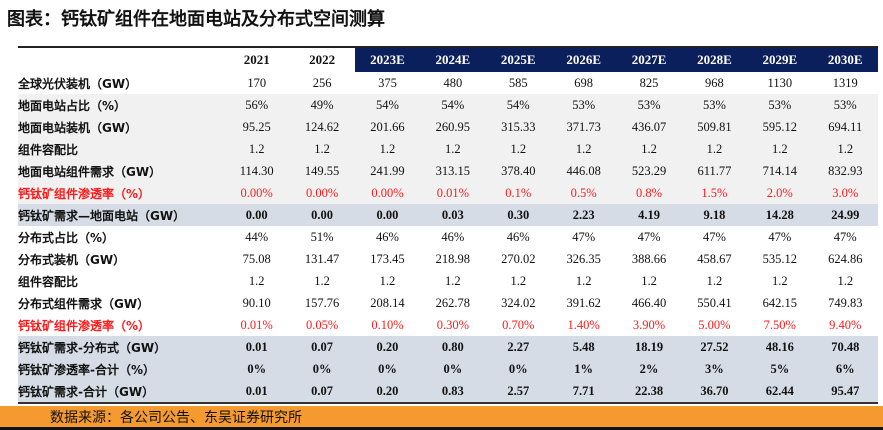  I want to click on table-cell: 0.07, so click(322, 347).